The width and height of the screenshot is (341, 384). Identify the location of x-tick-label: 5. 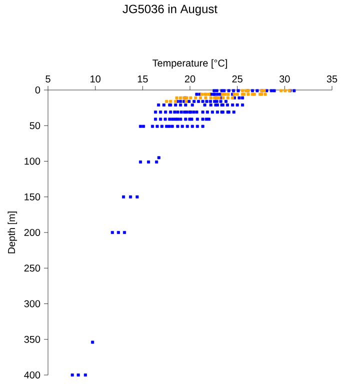
(48, 79).